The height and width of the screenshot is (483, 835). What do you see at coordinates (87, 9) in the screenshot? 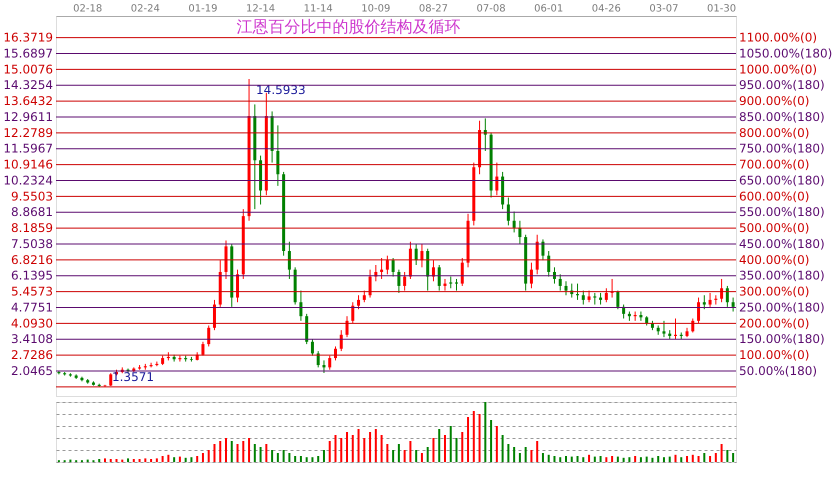
I see `x-tick-label: 02-18` at bounding box center [87, 9].